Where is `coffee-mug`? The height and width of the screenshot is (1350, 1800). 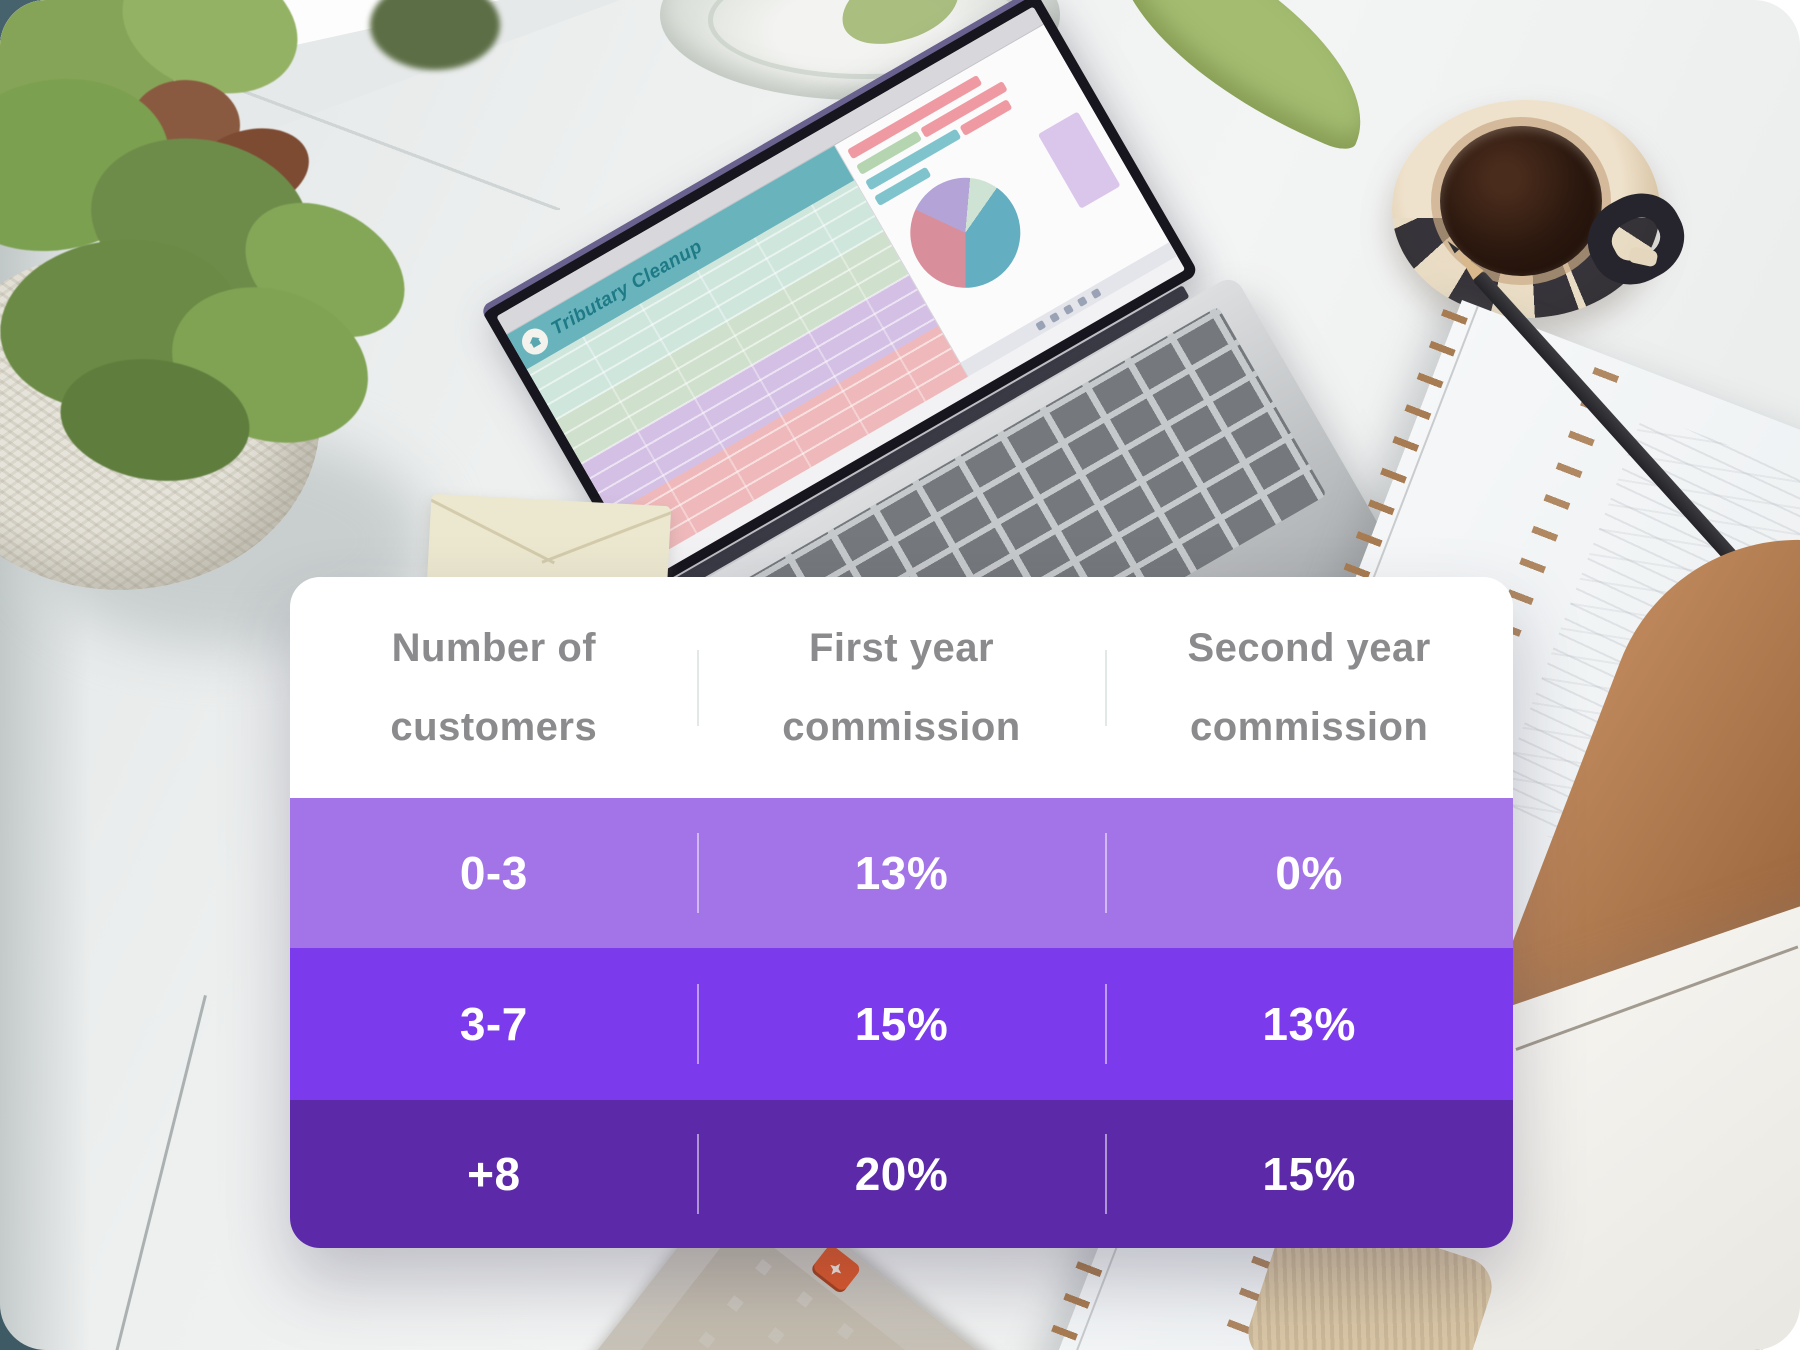
coffee-mug is located at coordinates (1545, 209).